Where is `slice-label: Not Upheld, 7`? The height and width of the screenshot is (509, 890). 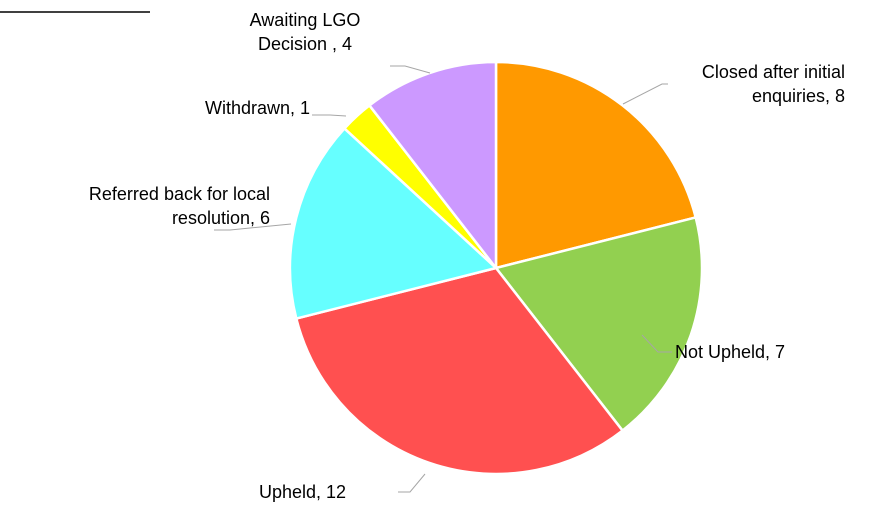 slice-label: Not Upheld, 7 is located at coordinates (730, 352).